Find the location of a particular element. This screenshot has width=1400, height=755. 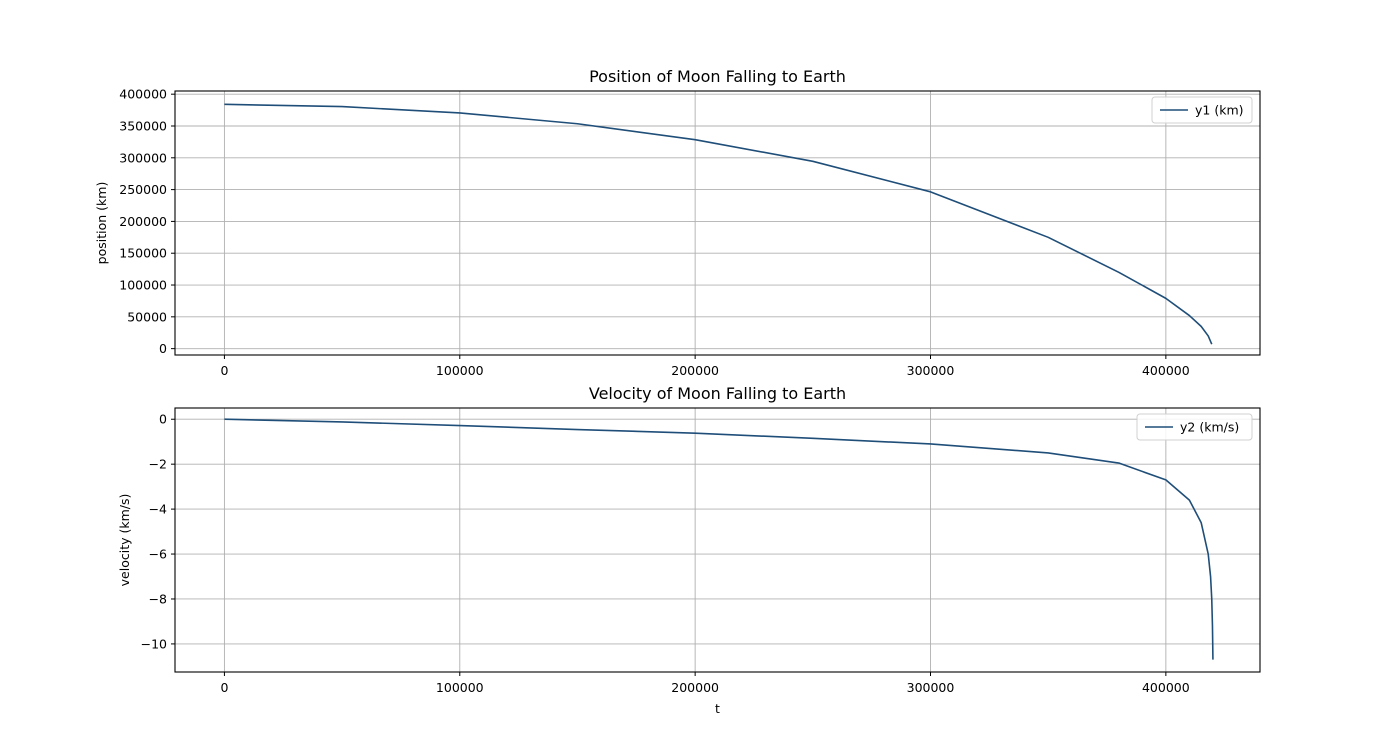

y-tick-label: 50000 is located at coordinates (147, 316).